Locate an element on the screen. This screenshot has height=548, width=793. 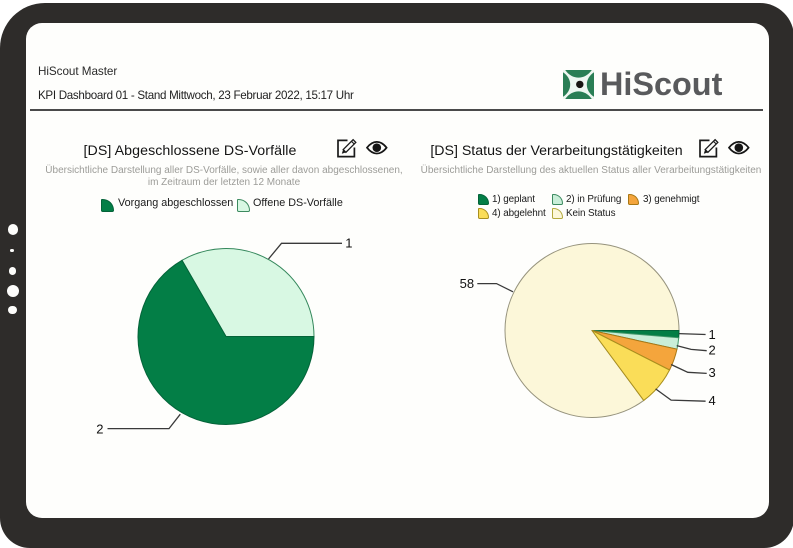
svg-text: 3 is located at coordinates (712, 372).